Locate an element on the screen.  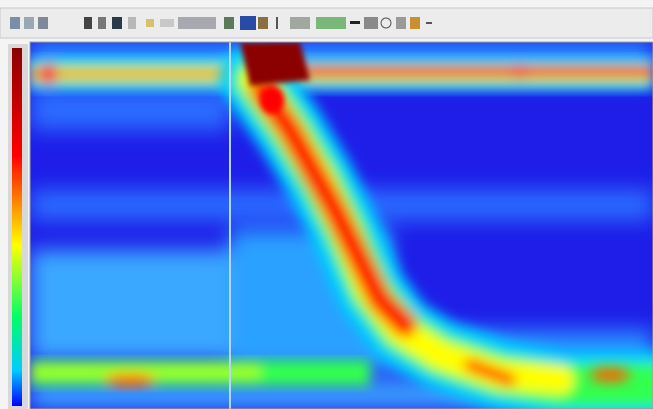
color-scale is located at coordinates (17, 227).